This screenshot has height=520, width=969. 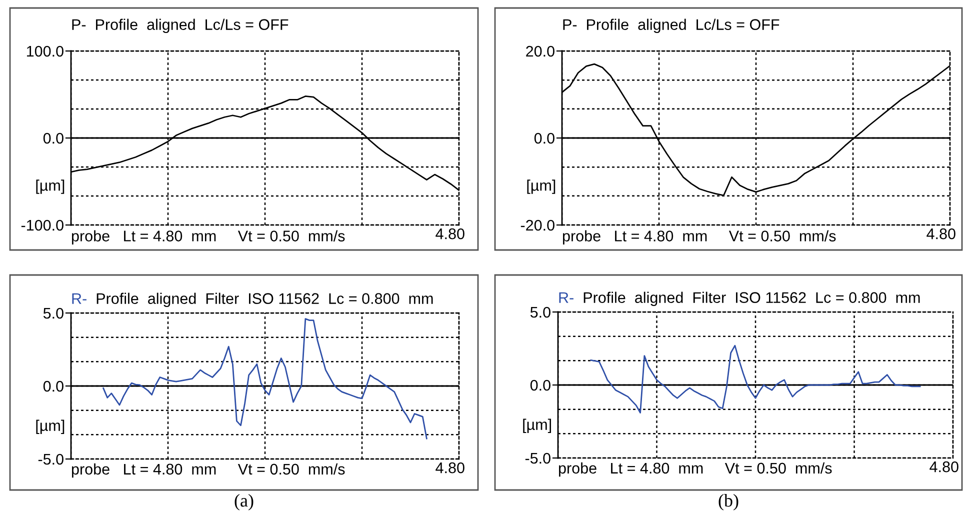 What do you see at coordinates (42, 225) in the screenshot?
I see `y-tick-label: -100.0` at bounding box center [42, 225].